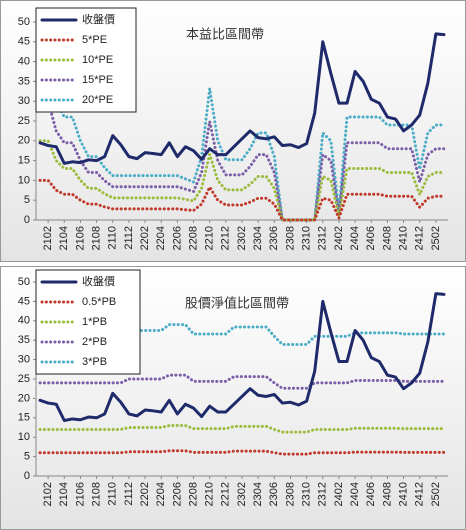 This screenshot has height=530, width=466. Describe the element at coordinates (97, 100) in the screenshot. I see `legend-label: 20*PE` at that location.